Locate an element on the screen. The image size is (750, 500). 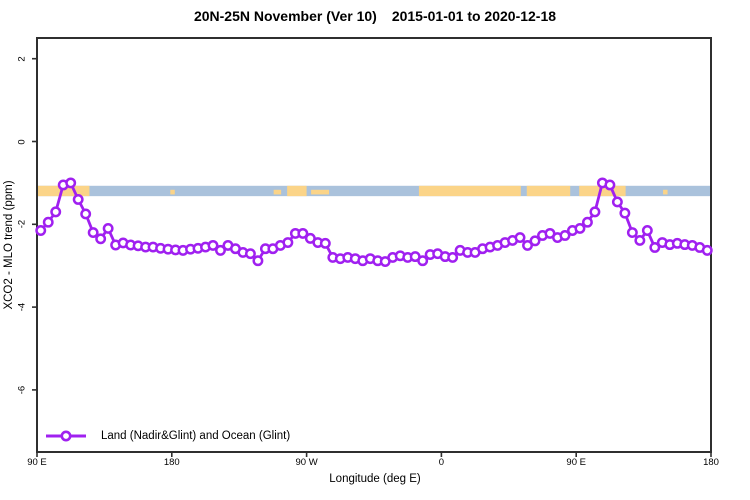
x-axis-title: Longitude (deg E) is located at coordinates (375, 479).